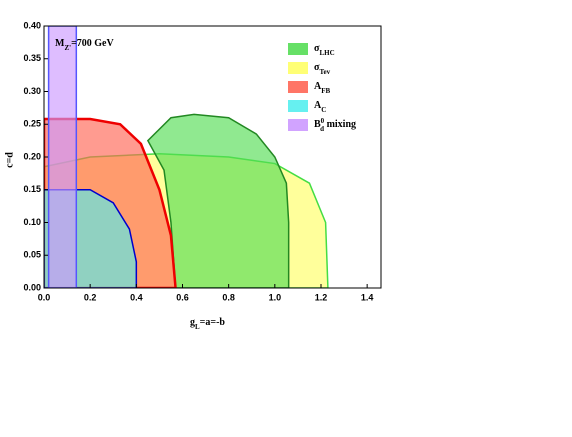 The width and height of the screenshot is (572, 437). What do you see at coordinates (32, 156) in the screenshot?
I see `y-tick-label: 0.20` at bounding box center [32, 156].